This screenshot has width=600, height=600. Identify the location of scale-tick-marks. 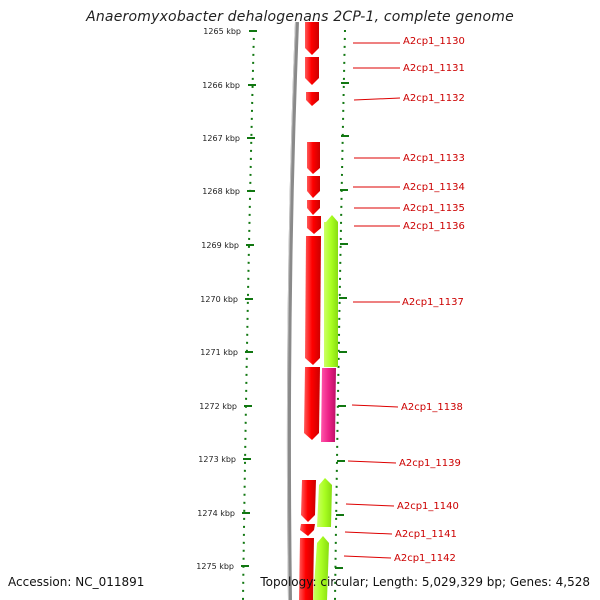
(249, 298).